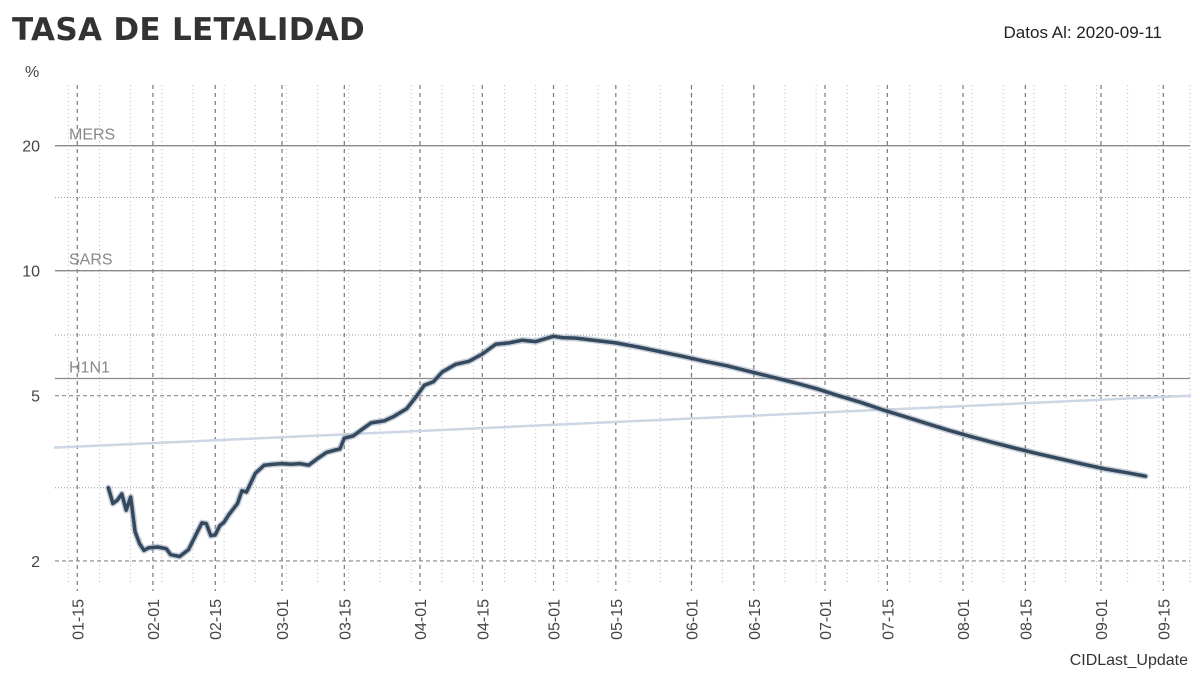  What do you see at coordinates (31, 147) in the screenshot?
I see `y-tick-label: 20` at bounding box center [31, 147].